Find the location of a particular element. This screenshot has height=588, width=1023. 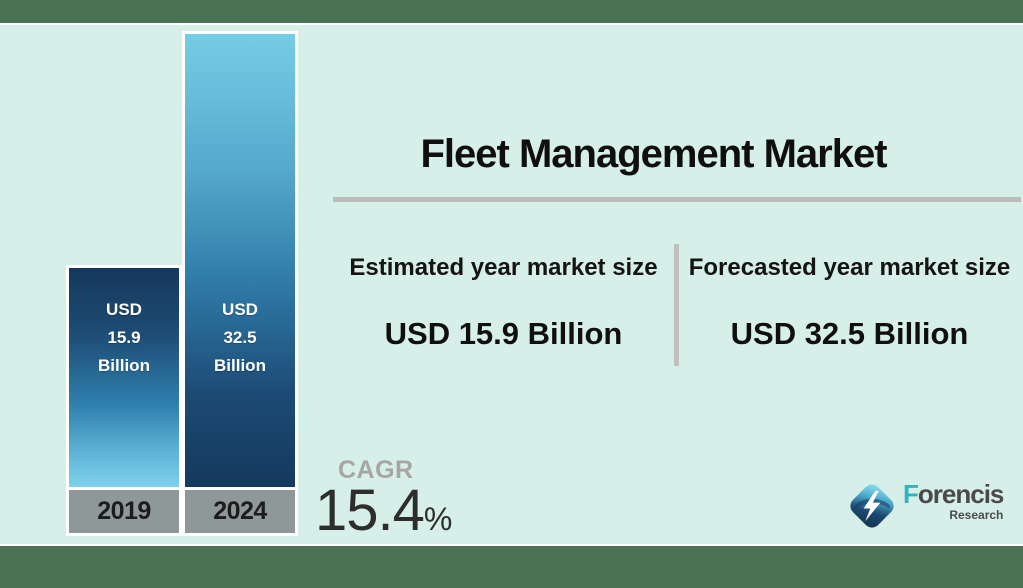

column-divider is located at coordinates (676, 305).